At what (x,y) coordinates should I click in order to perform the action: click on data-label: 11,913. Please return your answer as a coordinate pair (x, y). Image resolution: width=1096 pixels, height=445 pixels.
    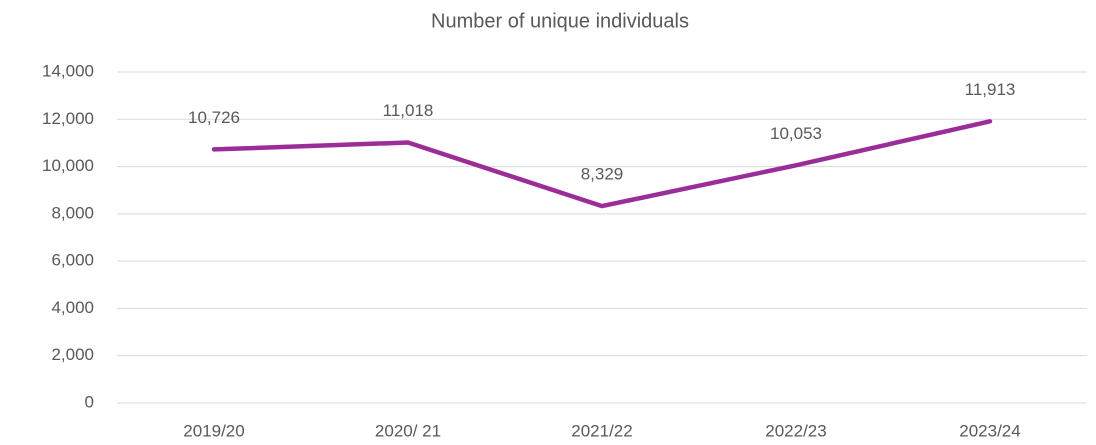
    Looking at the image, I should click on (990, 89).